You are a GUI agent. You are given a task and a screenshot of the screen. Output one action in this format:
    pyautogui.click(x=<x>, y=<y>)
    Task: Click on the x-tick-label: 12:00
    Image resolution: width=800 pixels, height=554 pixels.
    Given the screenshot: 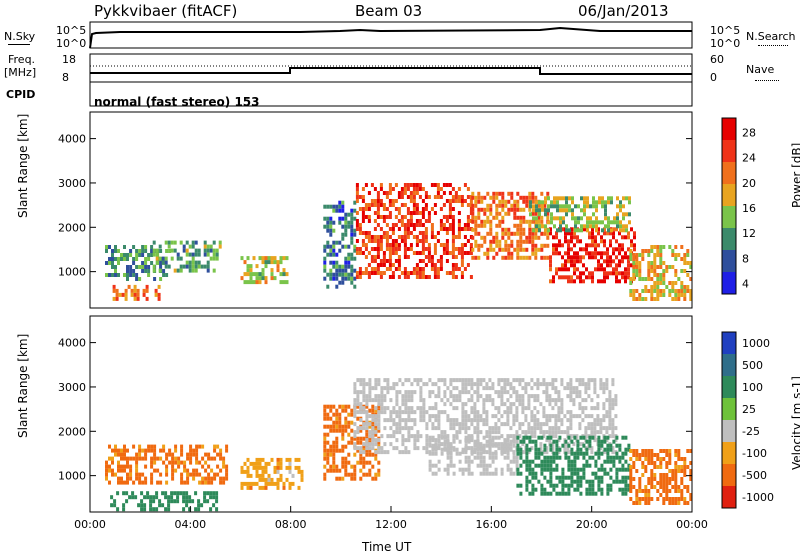 What is the action you would take?
    pyautogui.click(x=391, y=524)
    